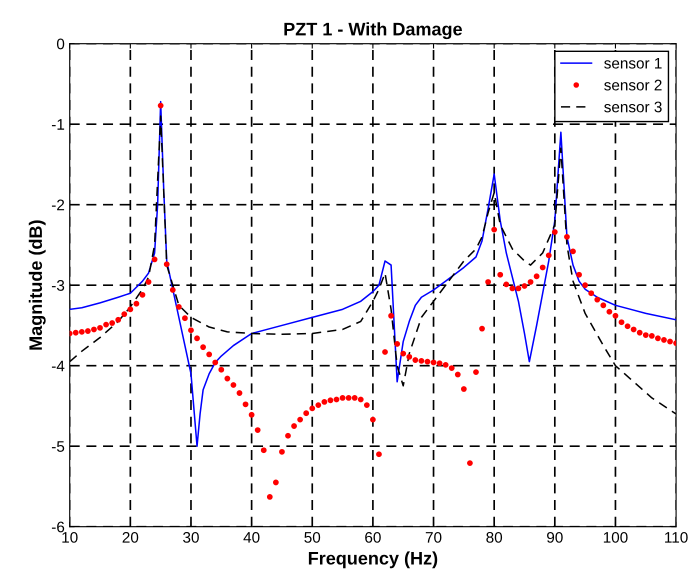 The height and width of the screenshot is (582, 697). Describe the element at coordinates (434, 537) in the screenshot. I see `x-tick-label: 70` at that location.